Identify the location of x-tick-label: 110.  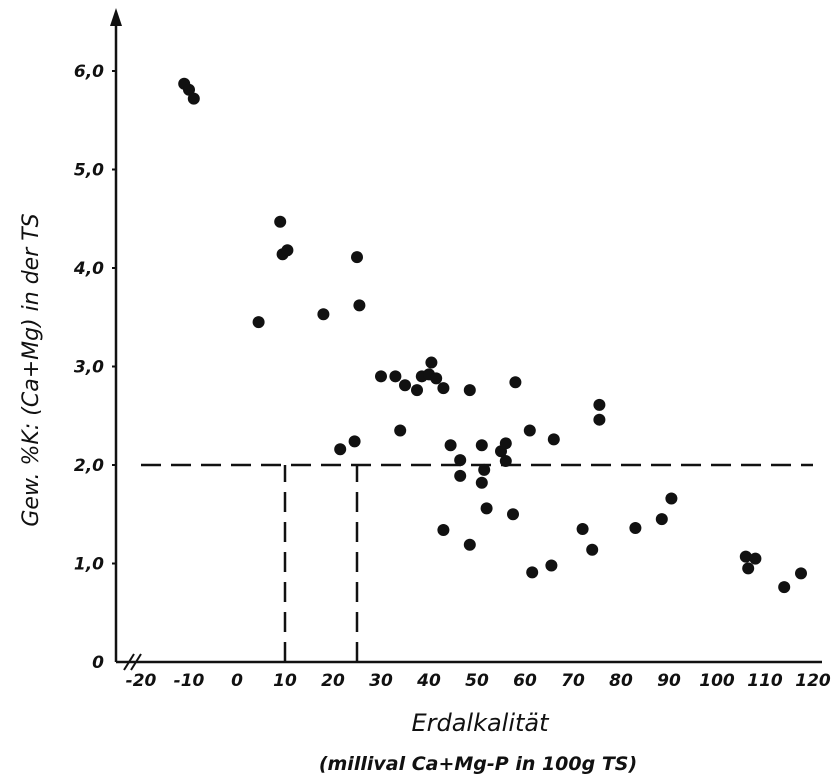
(765, 681).